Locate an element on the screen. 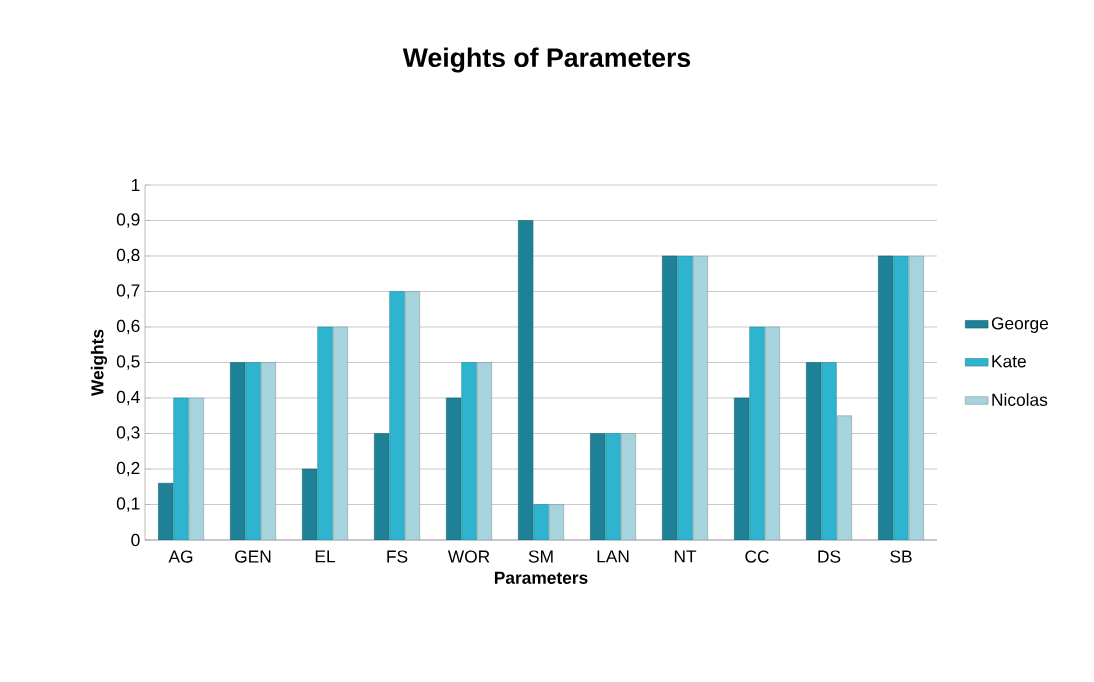  y-tick-label: 0 is located at coordinates (135, 540).